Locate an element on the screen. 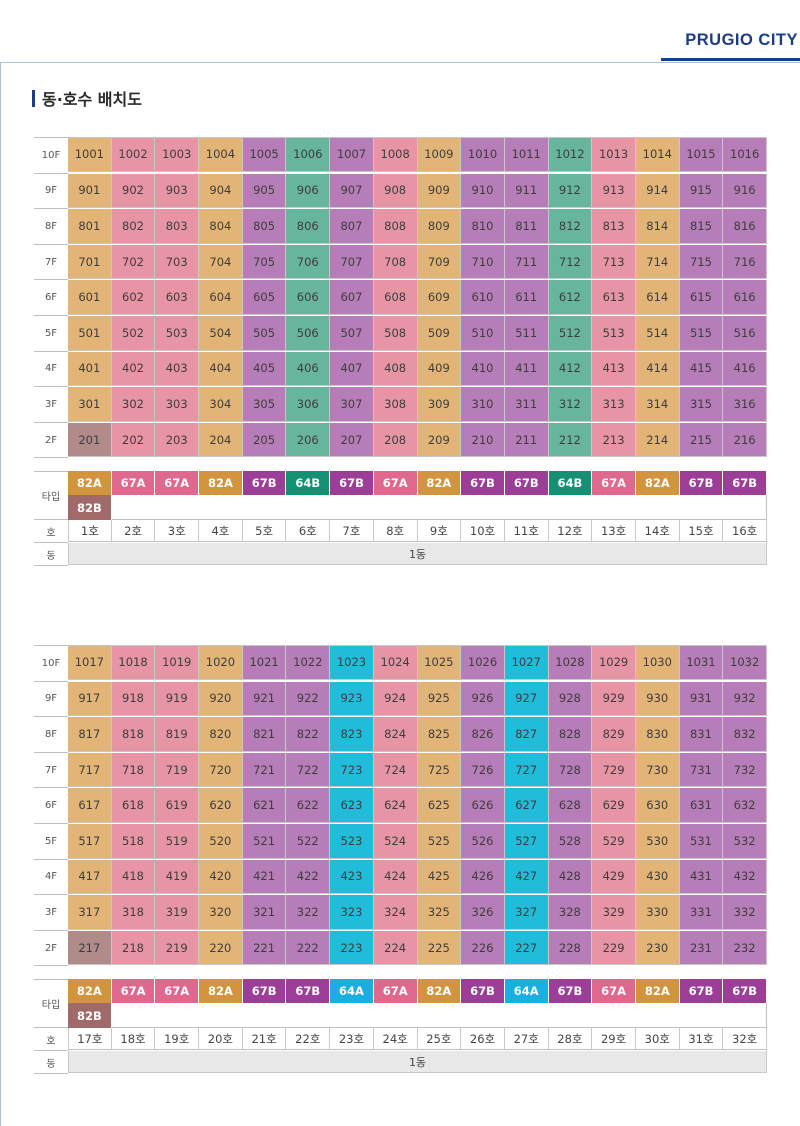 This screenshot has height=1126, width=800. unit-cell: 915 is located at coordinates (701, 191).